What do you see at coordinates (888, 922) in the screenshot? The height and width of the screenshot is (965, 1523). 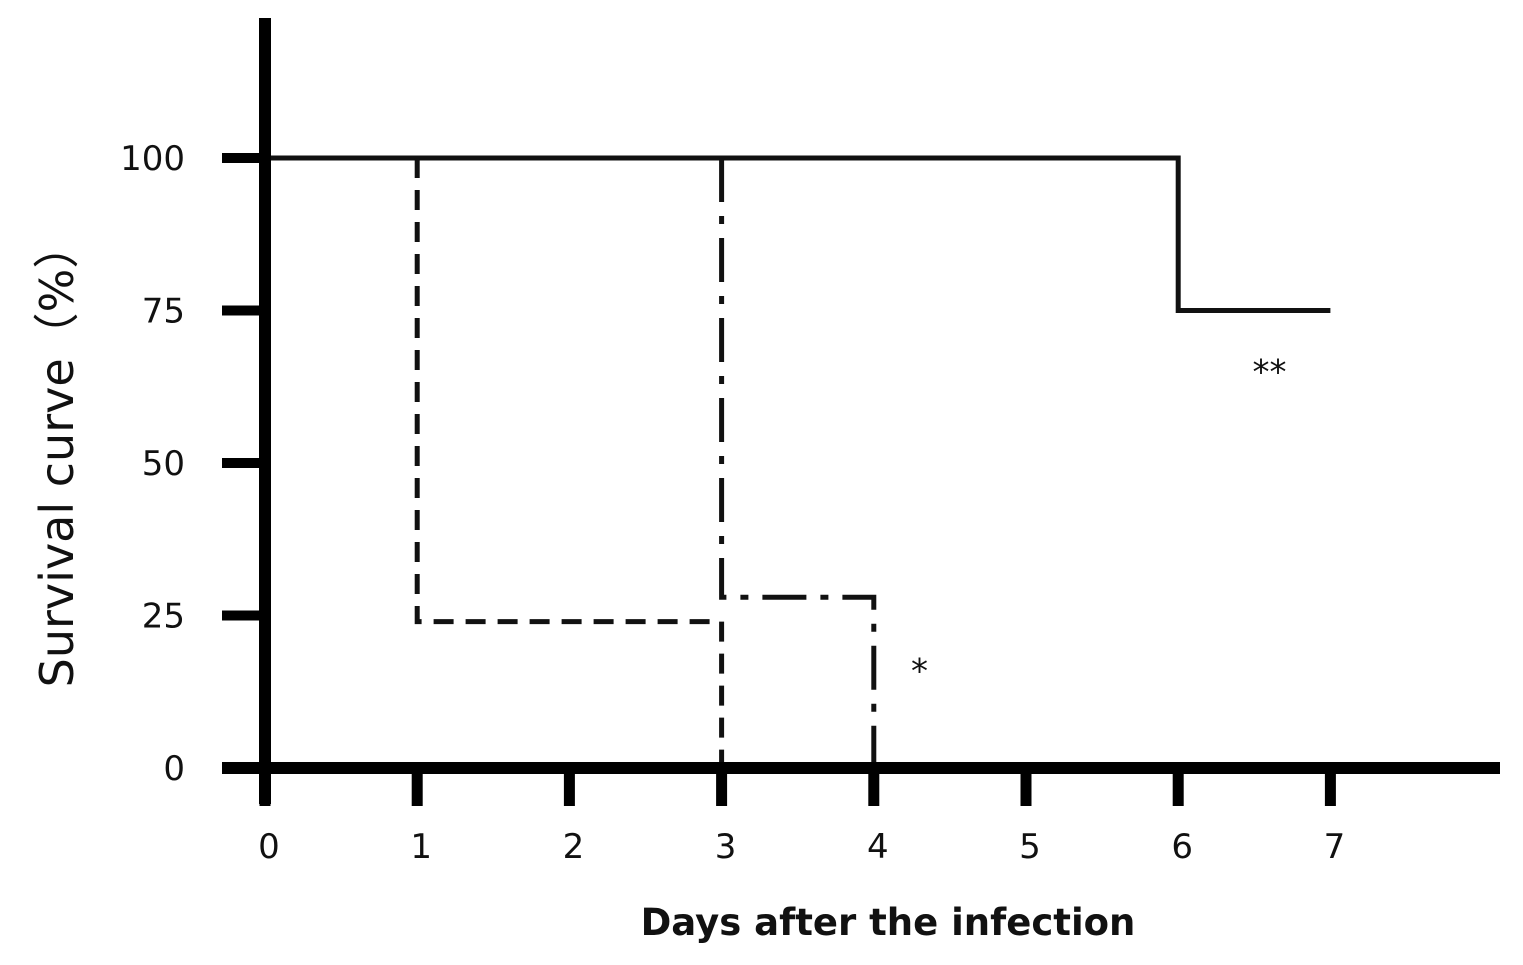 I see `x-axis-title: Days after the infection` at bounding box center [888, 922].